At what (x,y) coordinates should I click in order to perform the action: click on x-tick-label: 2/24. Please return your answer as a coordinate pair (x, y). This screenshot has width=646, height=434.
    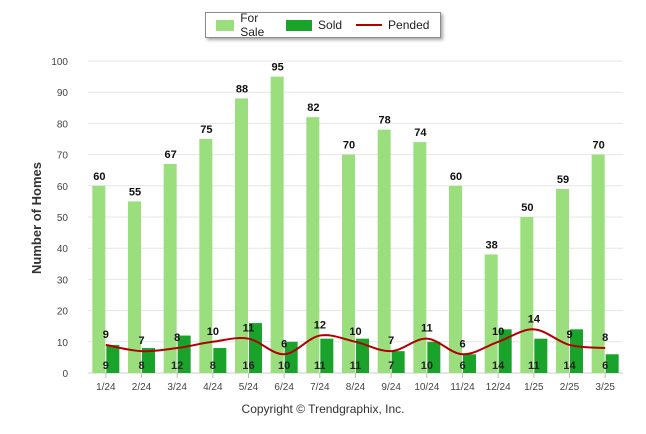
    Looking at the image, I should click on (142, 387).